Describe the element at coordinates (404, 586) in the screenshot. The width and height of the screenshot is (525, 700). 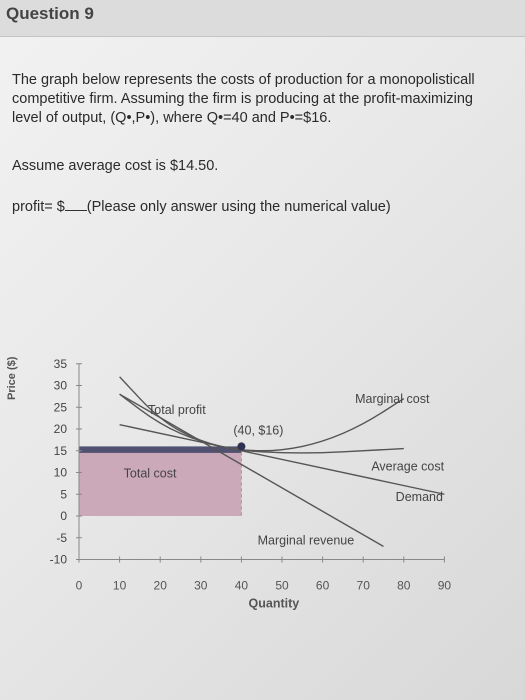
I see `x-tick-label: 80` at that location.